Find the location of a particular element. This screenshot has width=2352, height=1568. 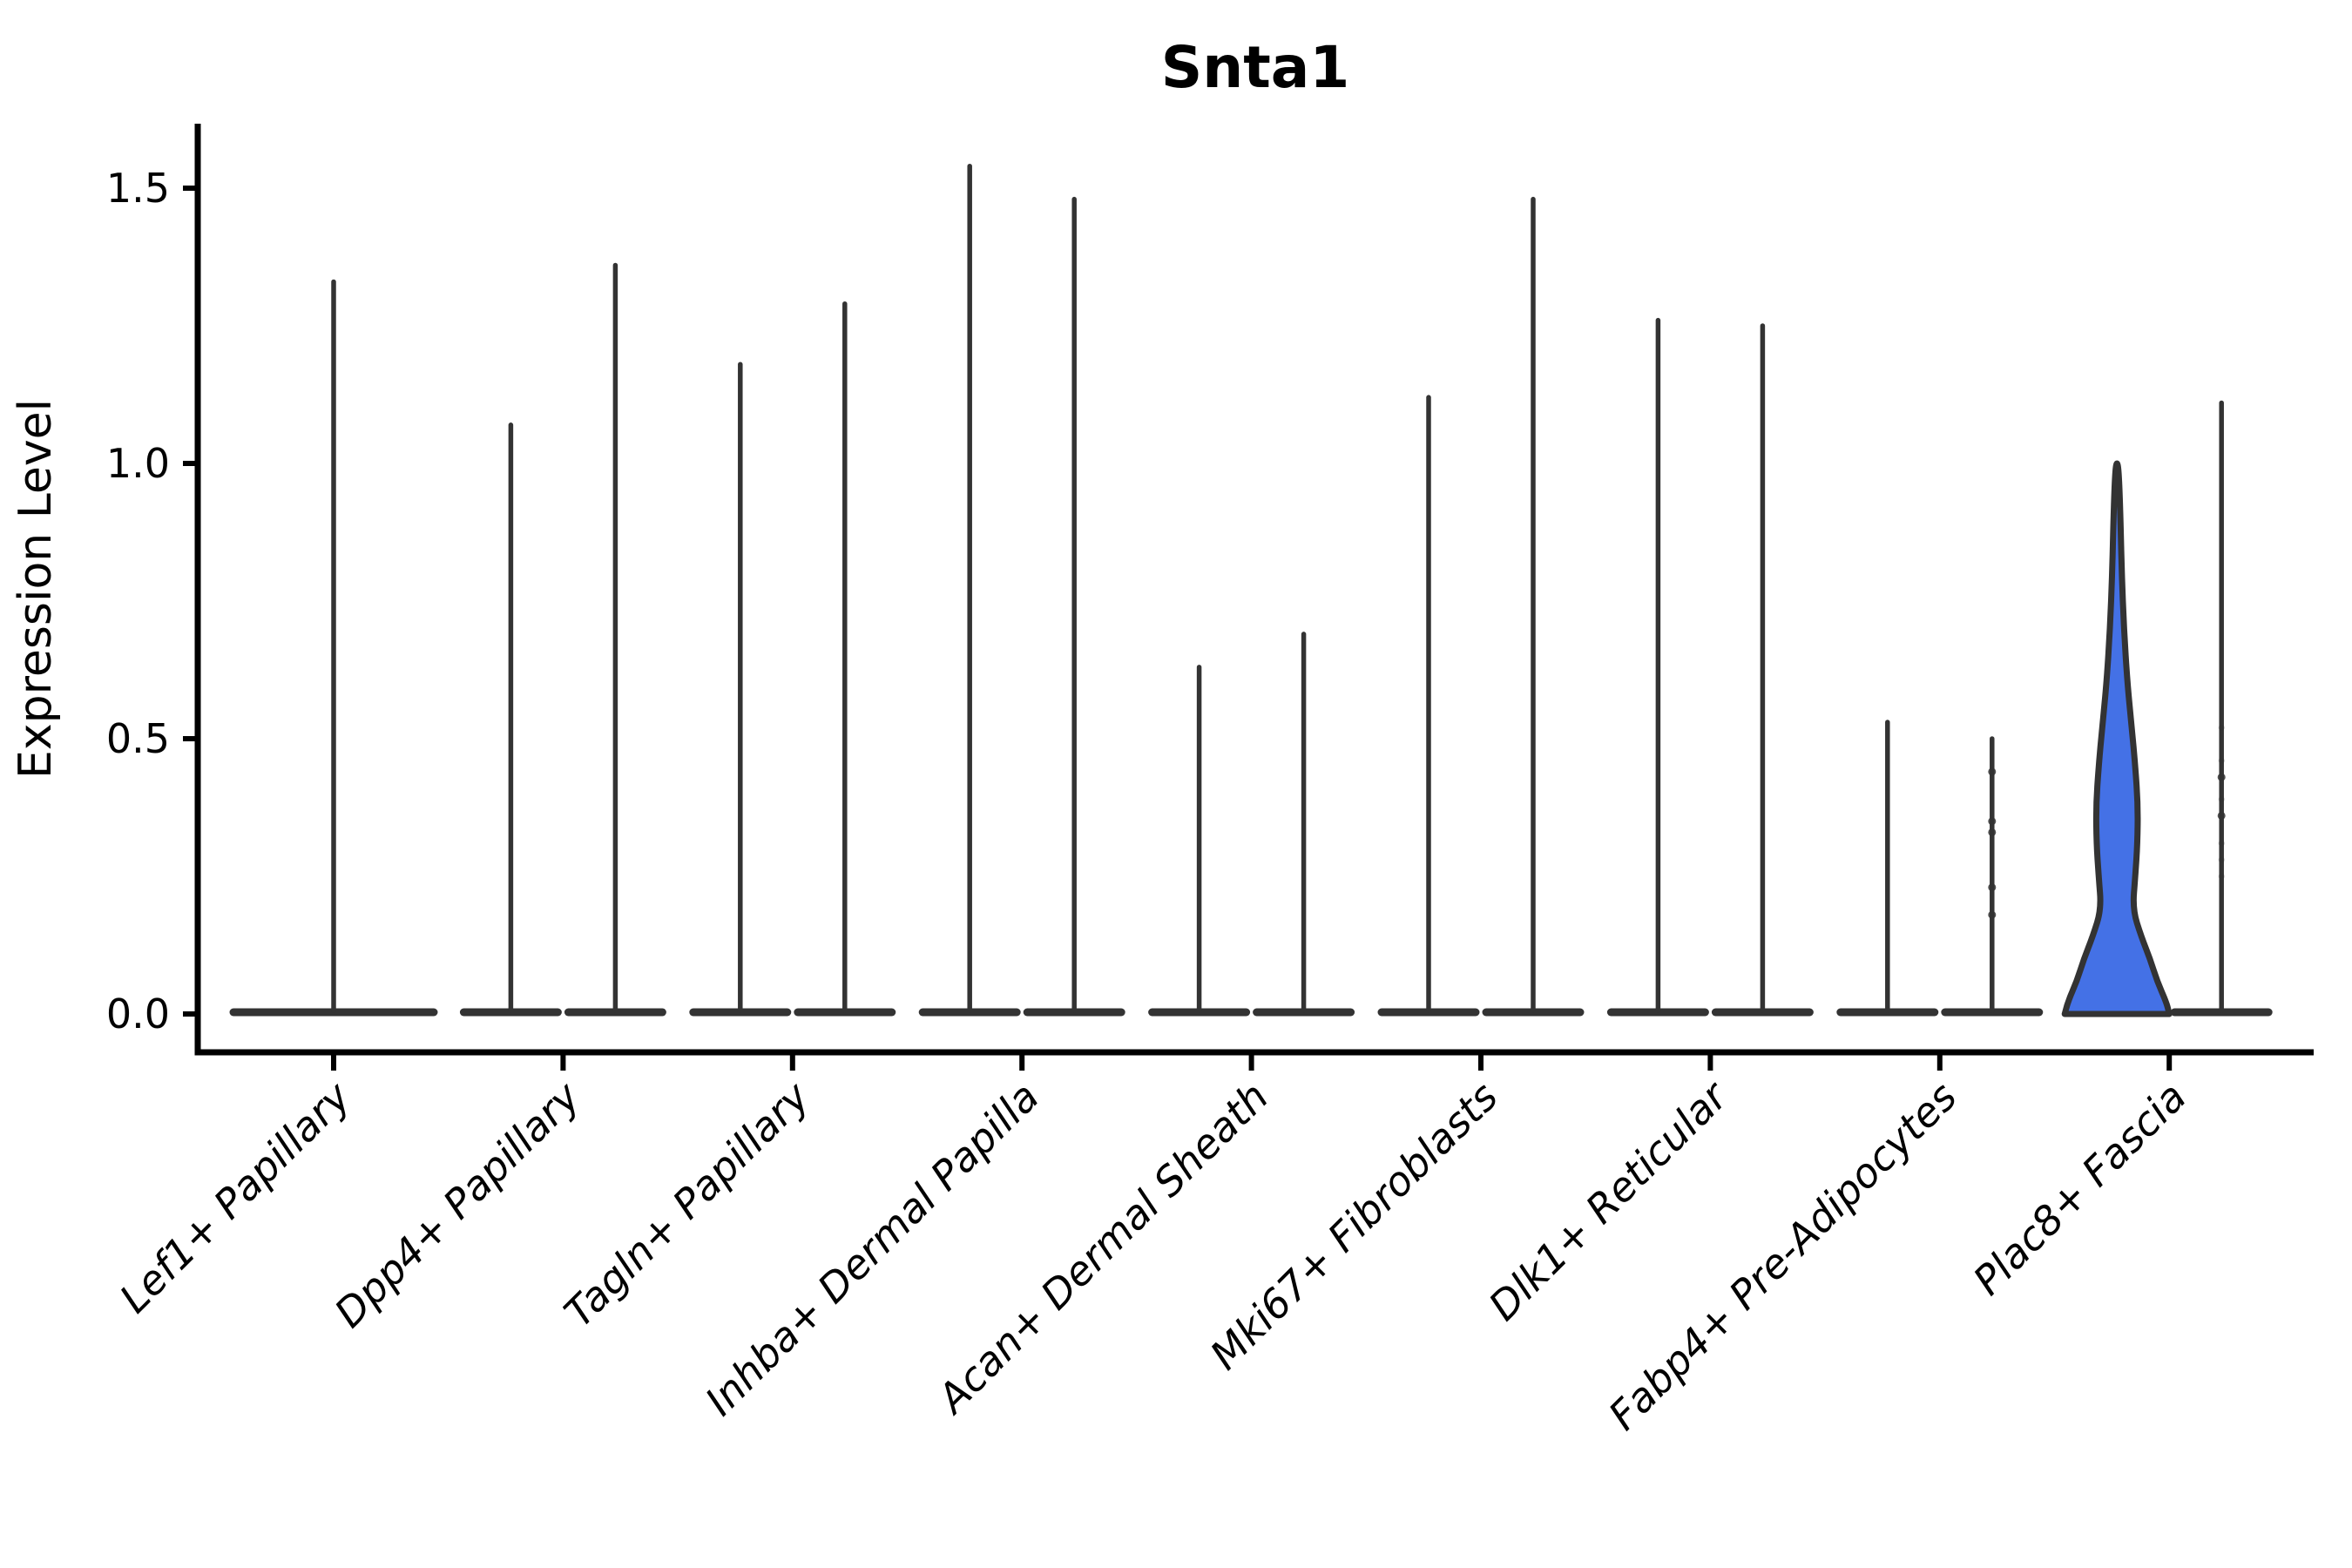

x-tick-label: Dlk1+ Reticular is located at coordinates (1609, 1200).